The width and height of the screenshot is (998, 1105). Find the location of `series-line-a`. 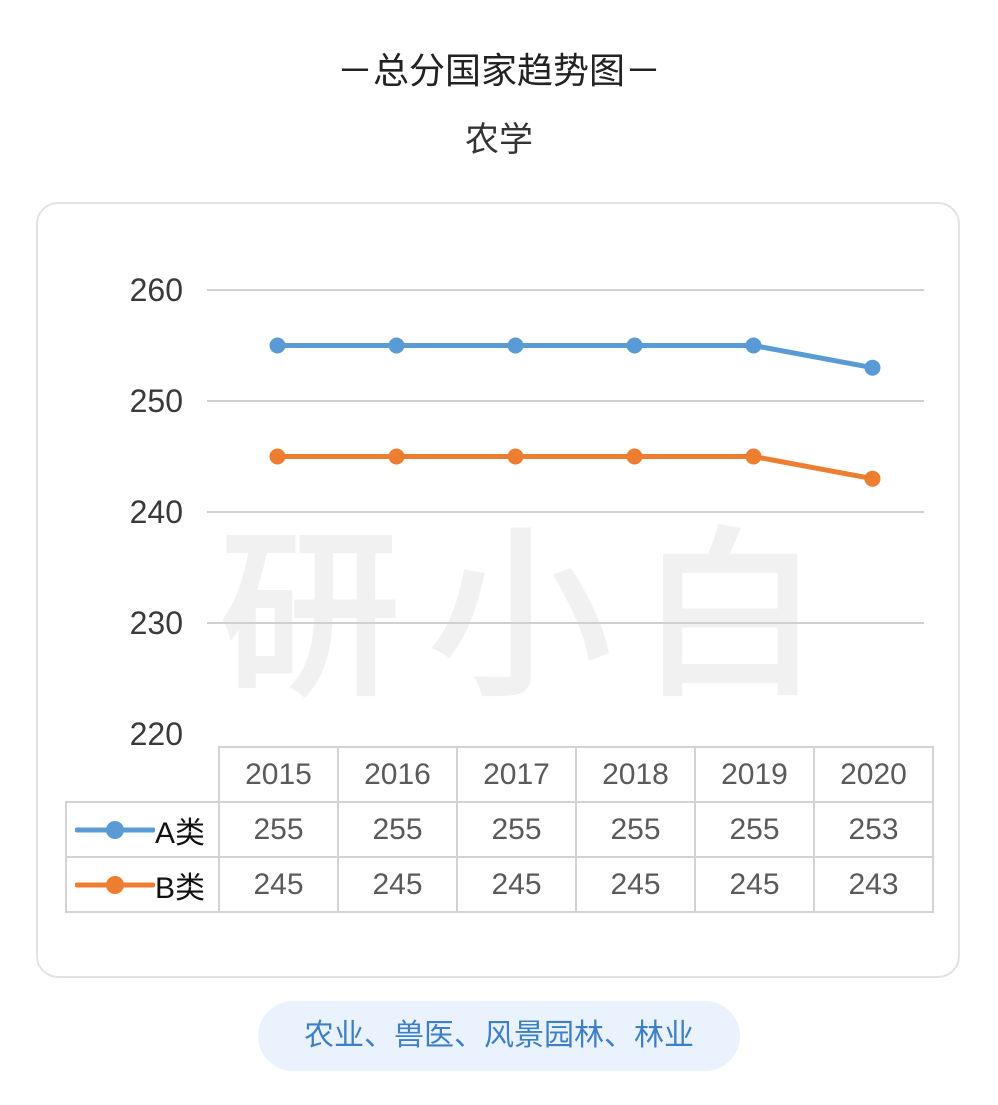

series-line-a is located at coordinates (575, 357).